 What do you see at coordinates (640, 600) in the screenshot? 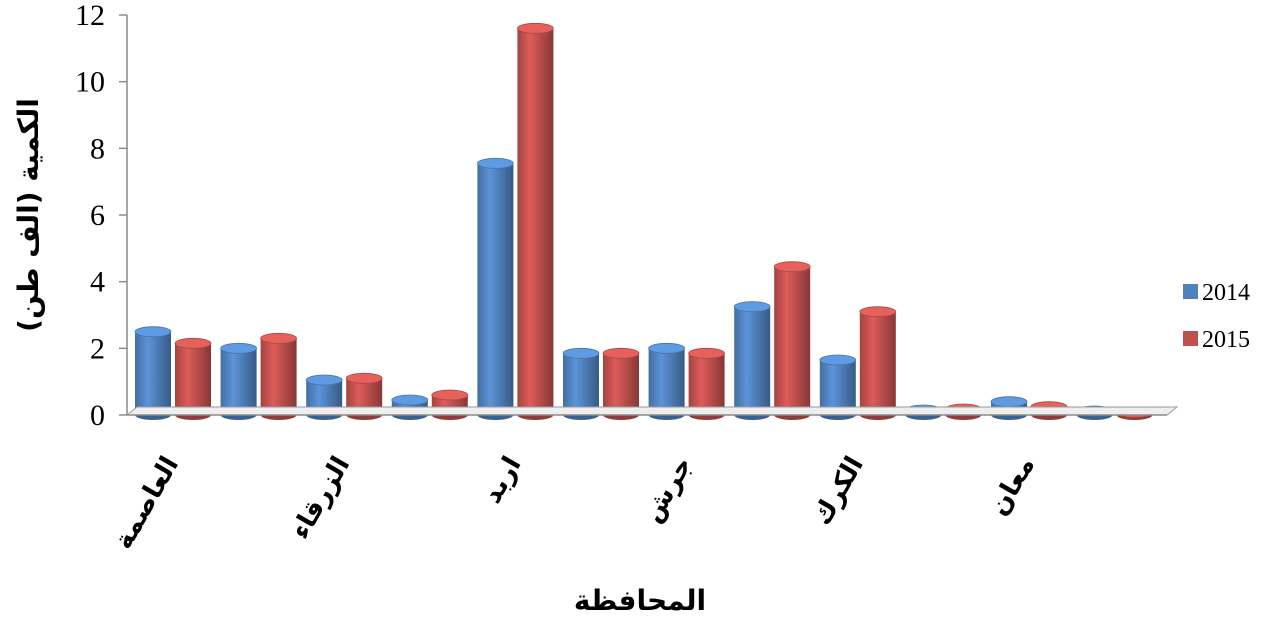
I see `x-axis-title: المحافظة` at bounding box center [640, 600].